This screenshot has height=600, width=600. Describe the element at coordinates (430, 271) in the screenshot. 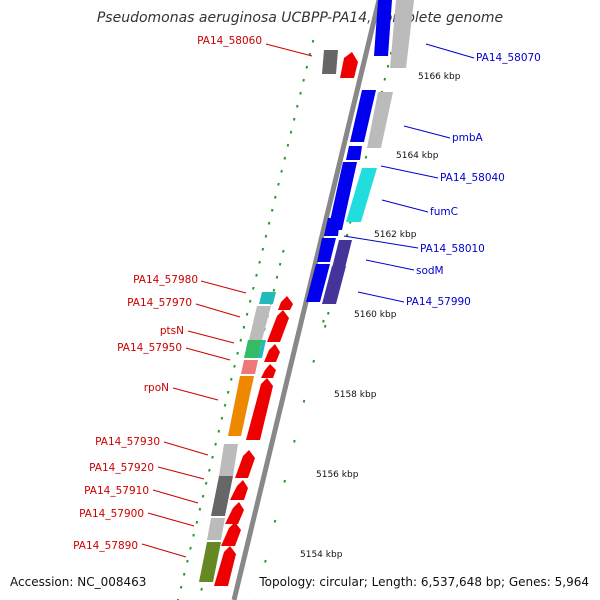

I see `gene-label: sodM` at that location.